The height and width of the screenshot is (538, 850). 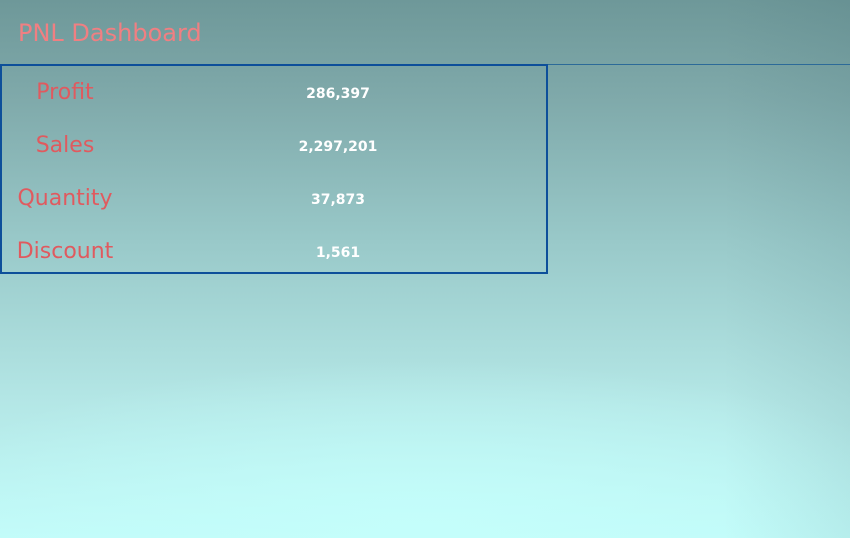 I want to click on kpi-label-quantity: Quantity, so click(x=65, y=198).